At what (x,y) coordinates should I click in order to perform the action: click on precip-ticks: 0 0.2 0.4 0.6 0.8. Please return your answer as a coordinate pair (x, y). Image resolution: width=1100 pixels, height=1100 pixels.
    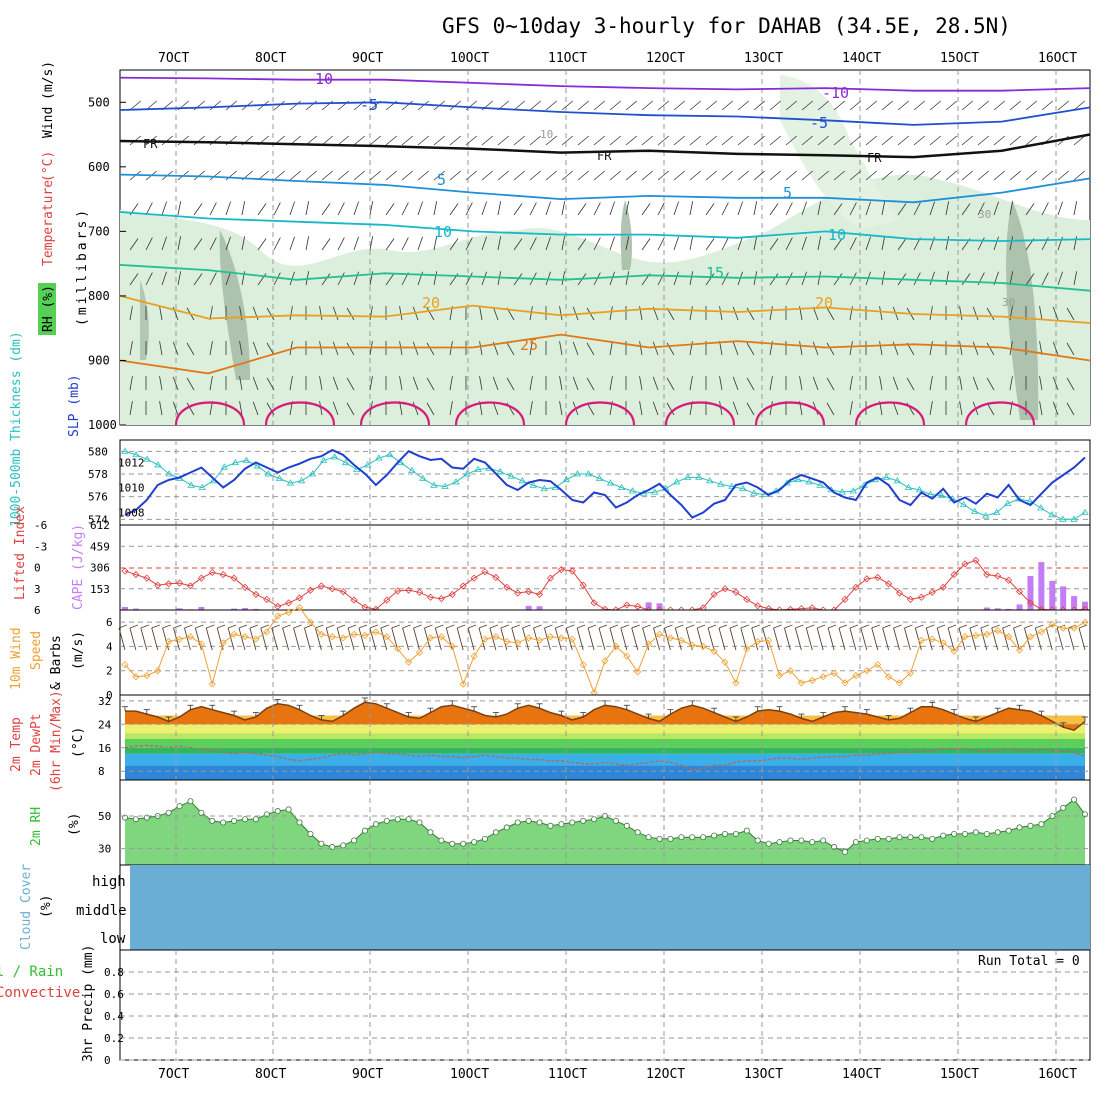
    Looking at the image, I should click on (114, 1016).